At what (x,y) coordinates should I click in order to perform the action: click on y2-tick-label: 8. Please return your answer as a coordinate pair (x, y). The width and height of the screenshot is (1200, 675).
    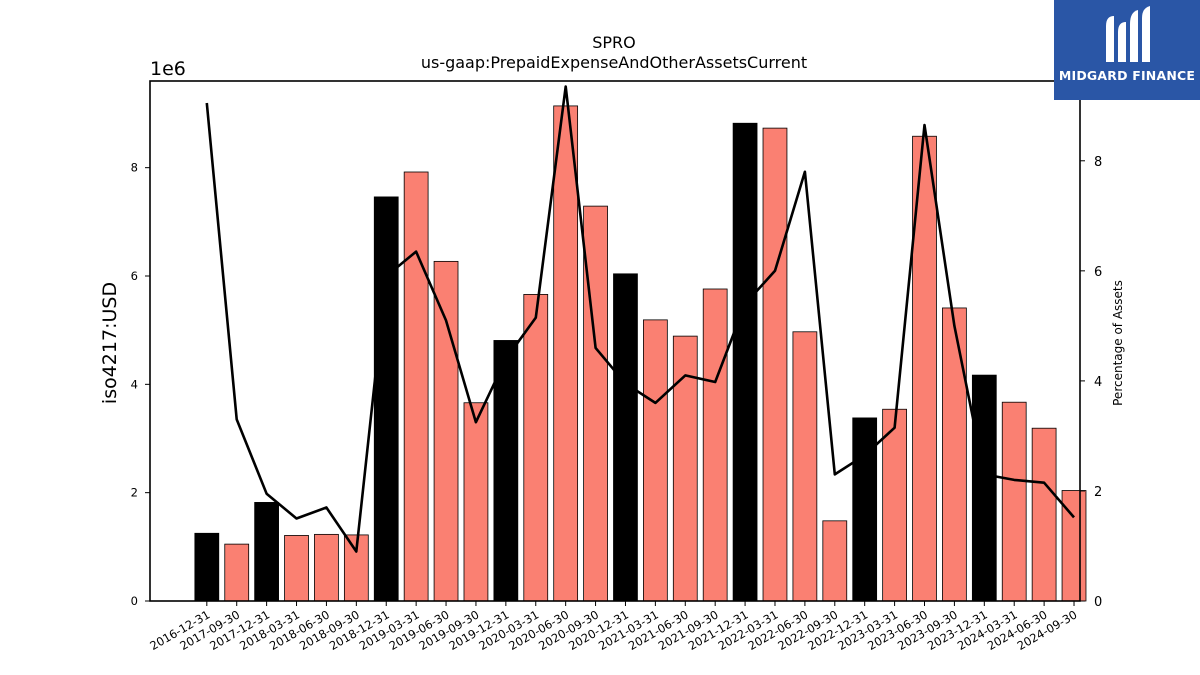
    Looking at the image, I should click on (1098, 162).